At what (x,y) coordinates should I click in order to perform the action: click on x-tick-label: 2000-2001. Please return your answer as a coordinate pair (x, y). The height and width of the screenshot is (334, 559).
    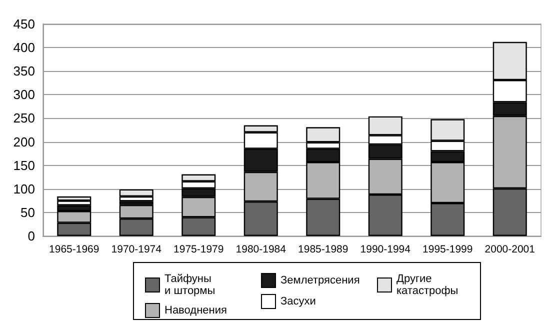
    Looking at the image, I should click on (510, 250).